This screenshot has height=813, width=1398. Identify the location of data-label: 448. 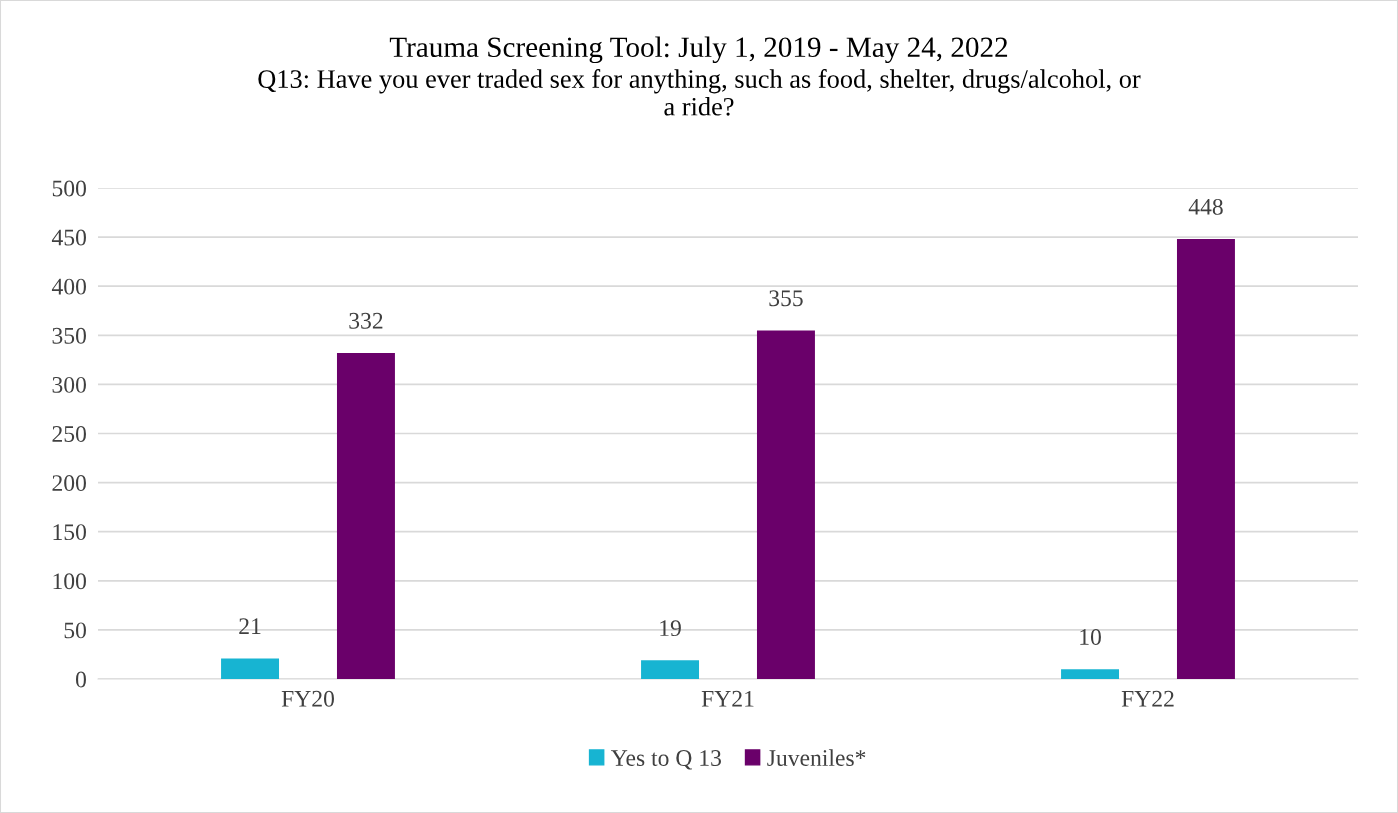
(1205, 206).